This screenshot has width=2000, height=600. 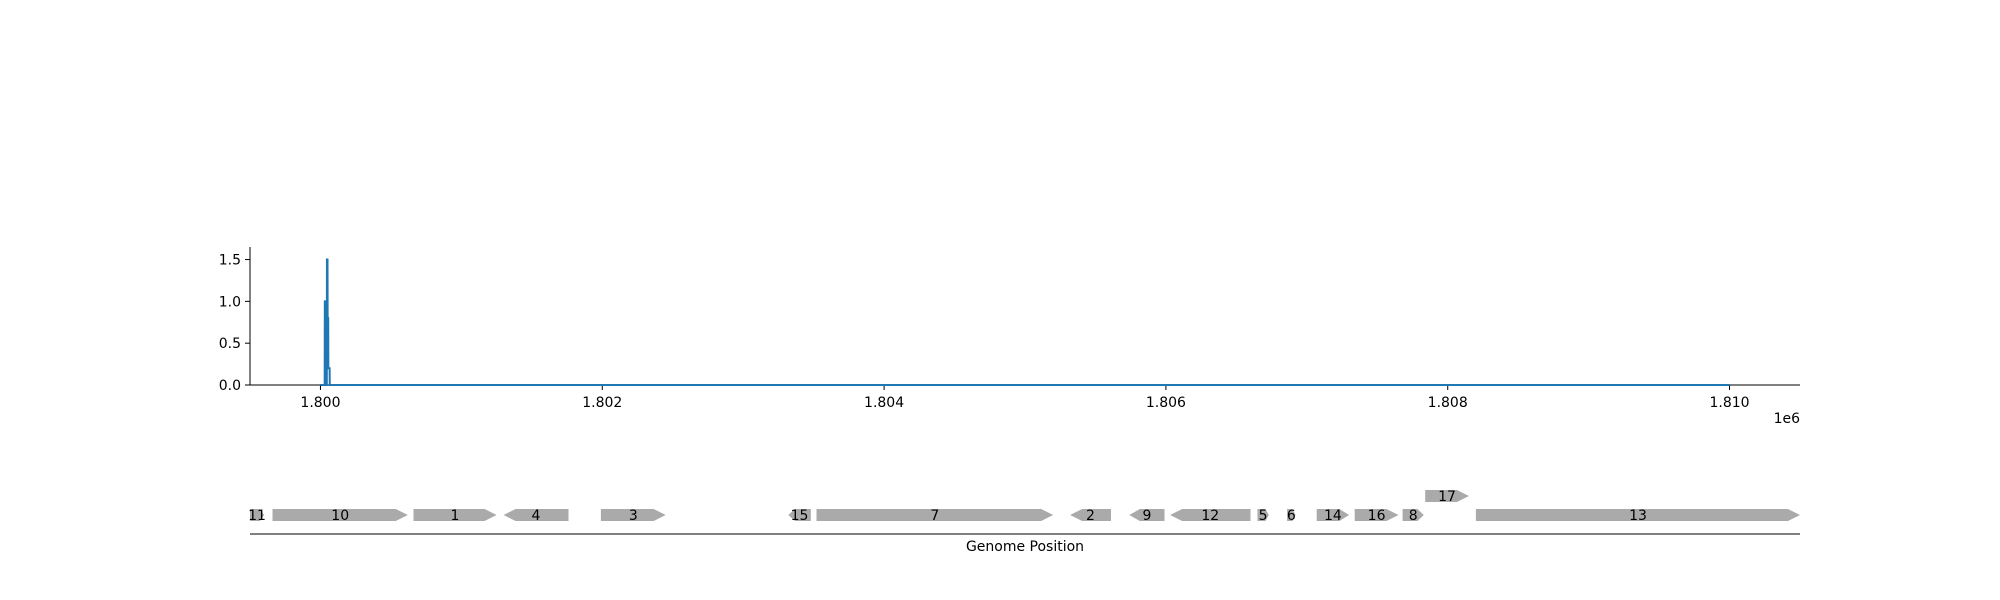 I want to click on gene-label: 2, so click(x=1090, y=516).